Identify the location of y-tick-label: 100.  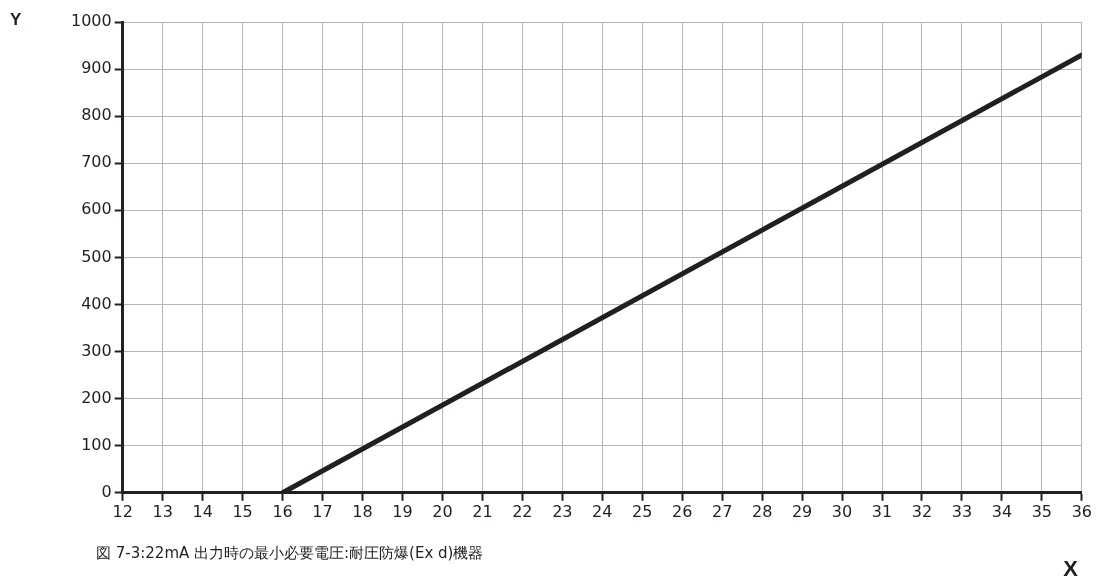
(96, 444).